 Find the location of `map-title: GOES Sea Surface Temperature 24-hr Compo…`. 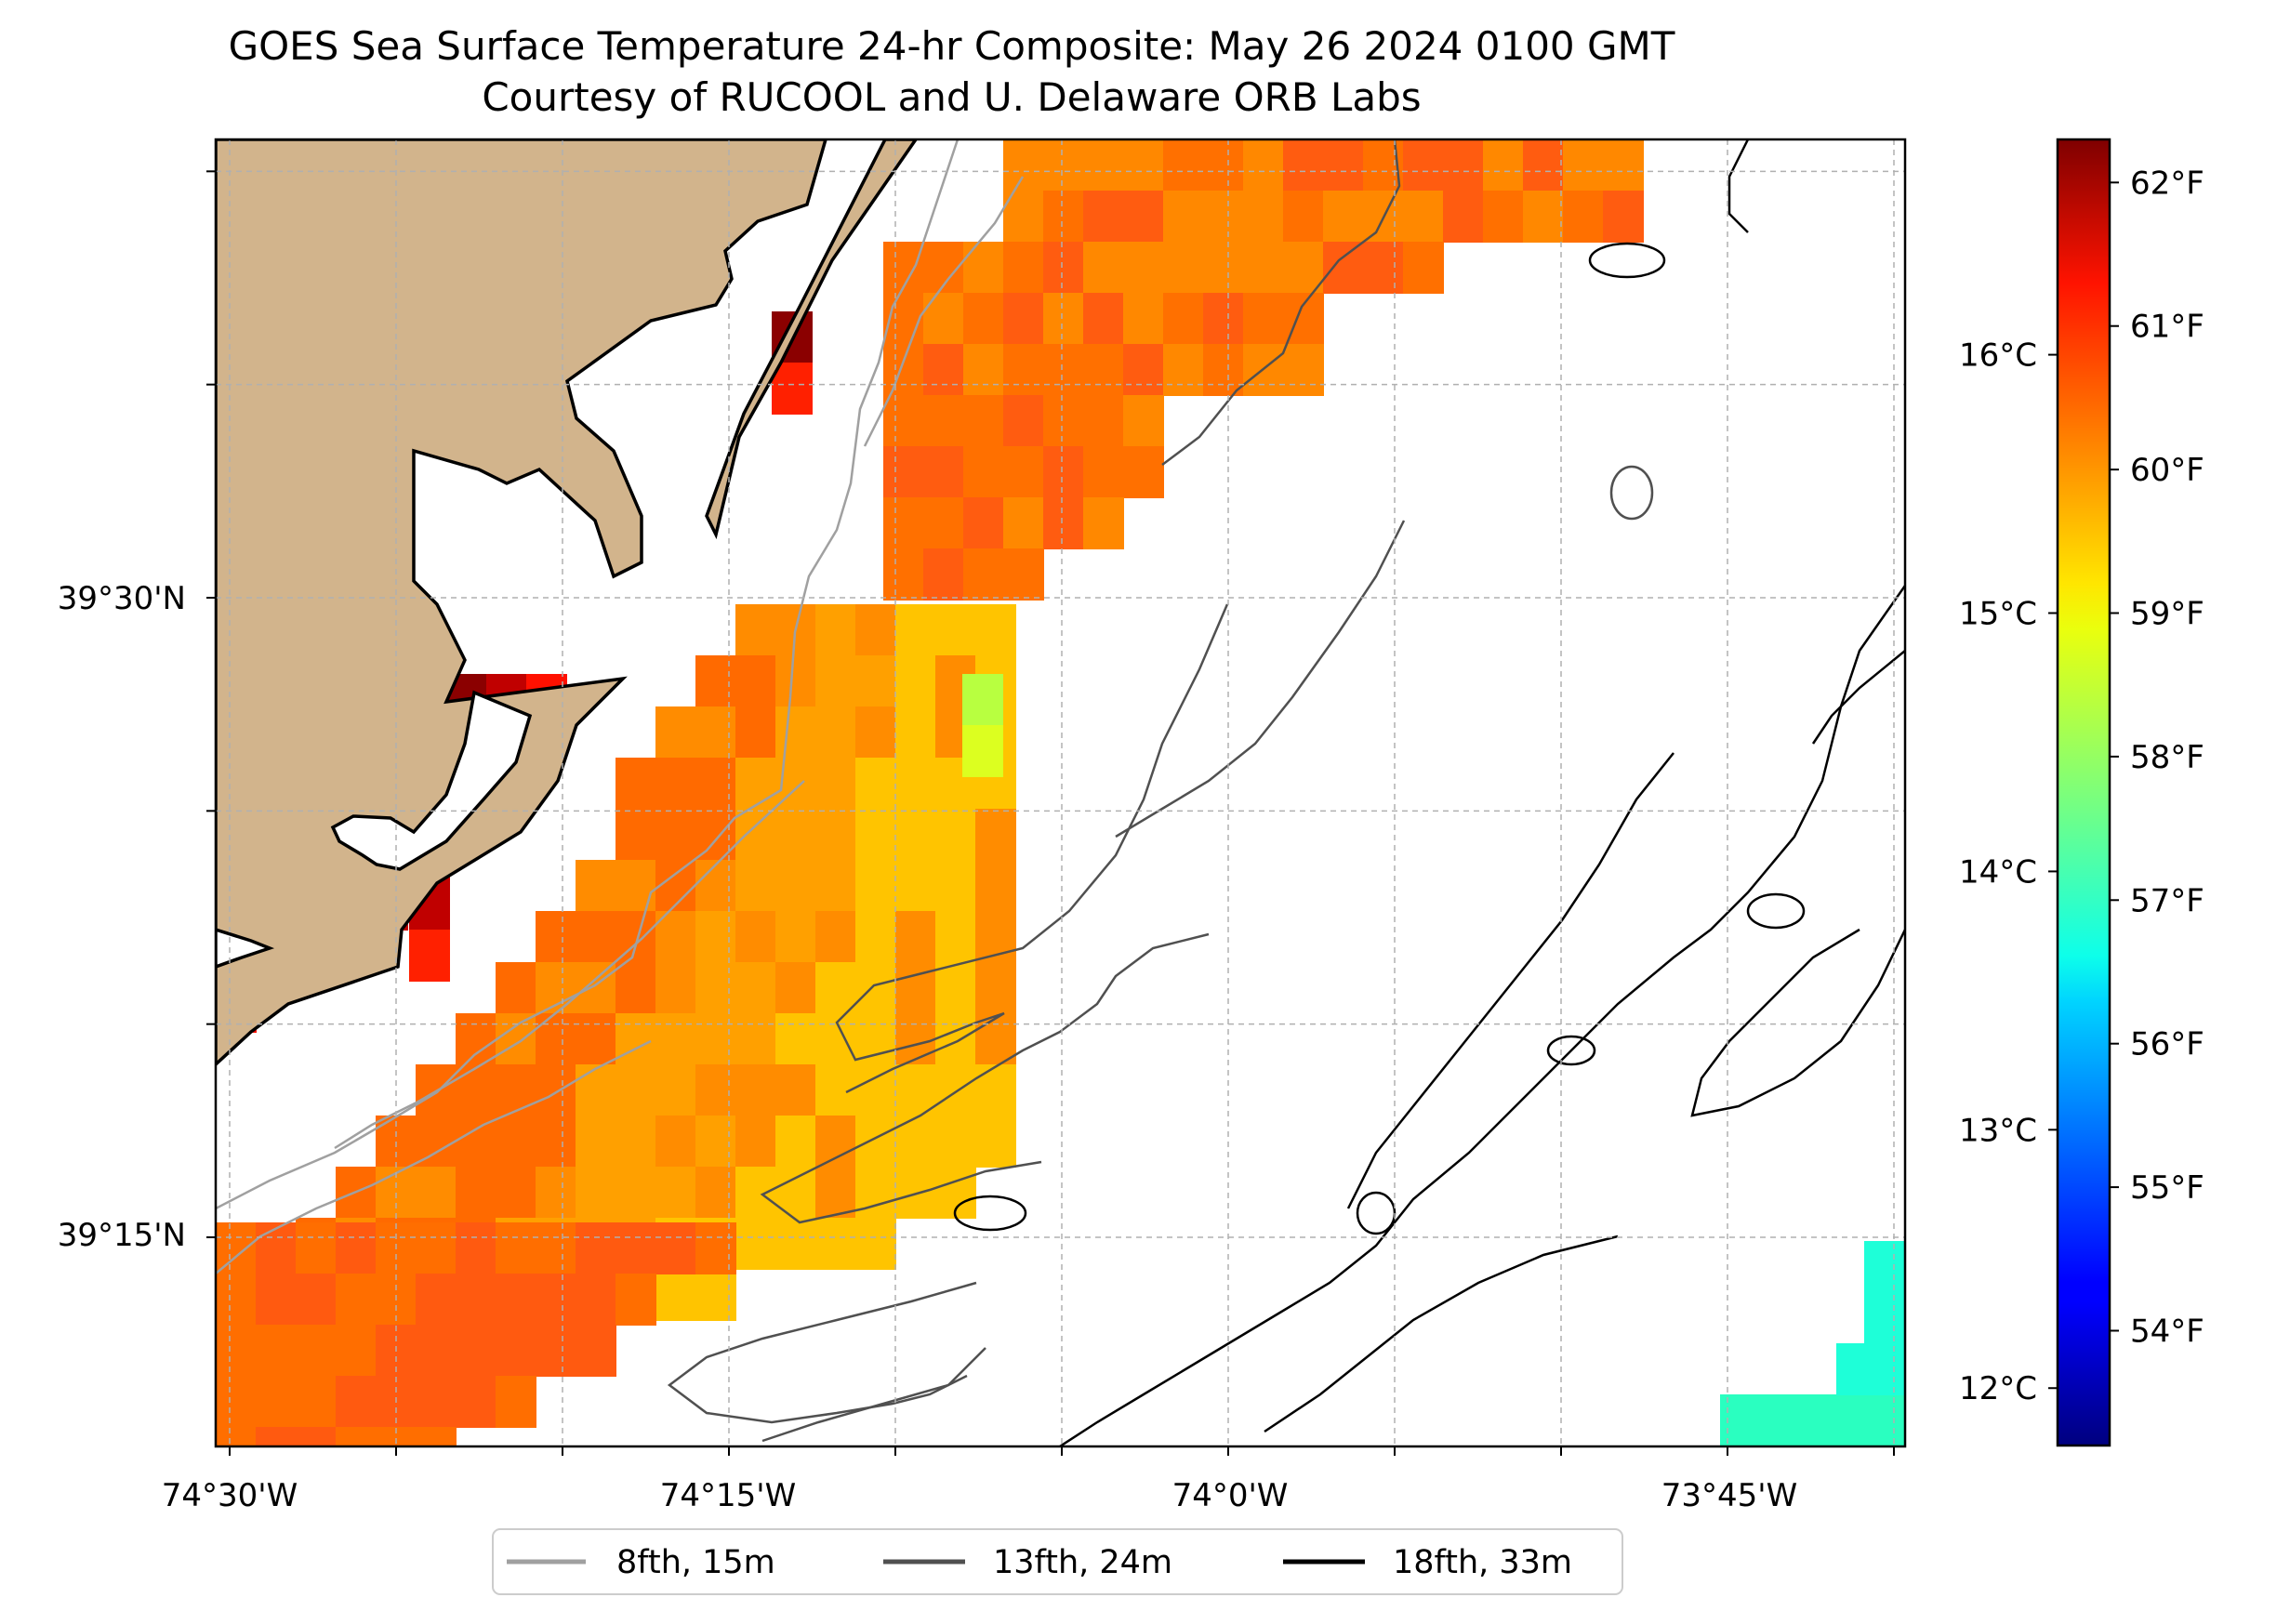

map-title: GOES Sea Surface Temperature 24-hr Compo… is located at coordinates (951, 46).